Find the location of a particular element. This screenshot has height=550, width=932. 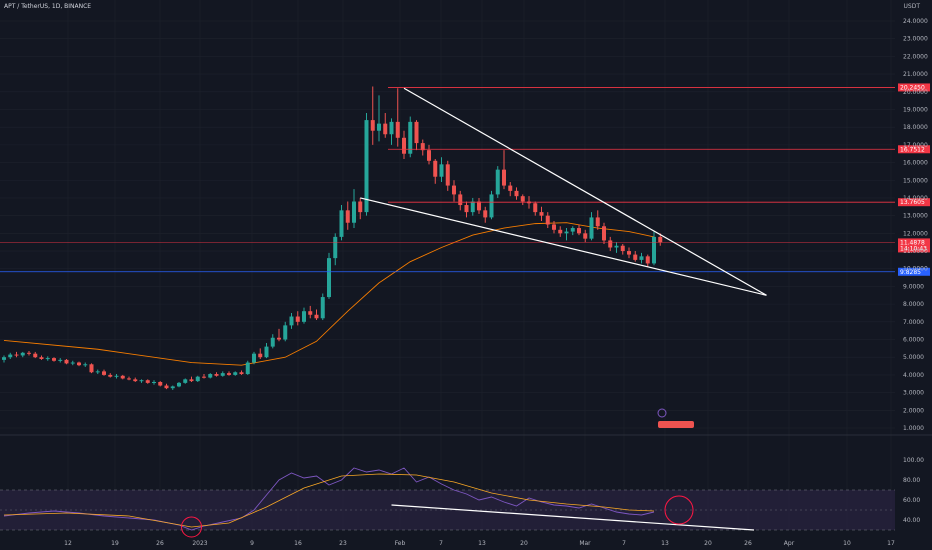

time-tick-label: Apr is located at coordinates (789, 543).